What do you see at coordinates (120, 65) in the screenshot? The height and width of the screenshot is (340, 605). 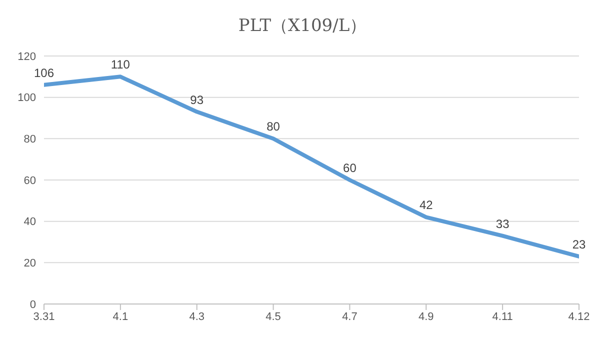 I see `data-label: 110` at bounding box center [120, 65].